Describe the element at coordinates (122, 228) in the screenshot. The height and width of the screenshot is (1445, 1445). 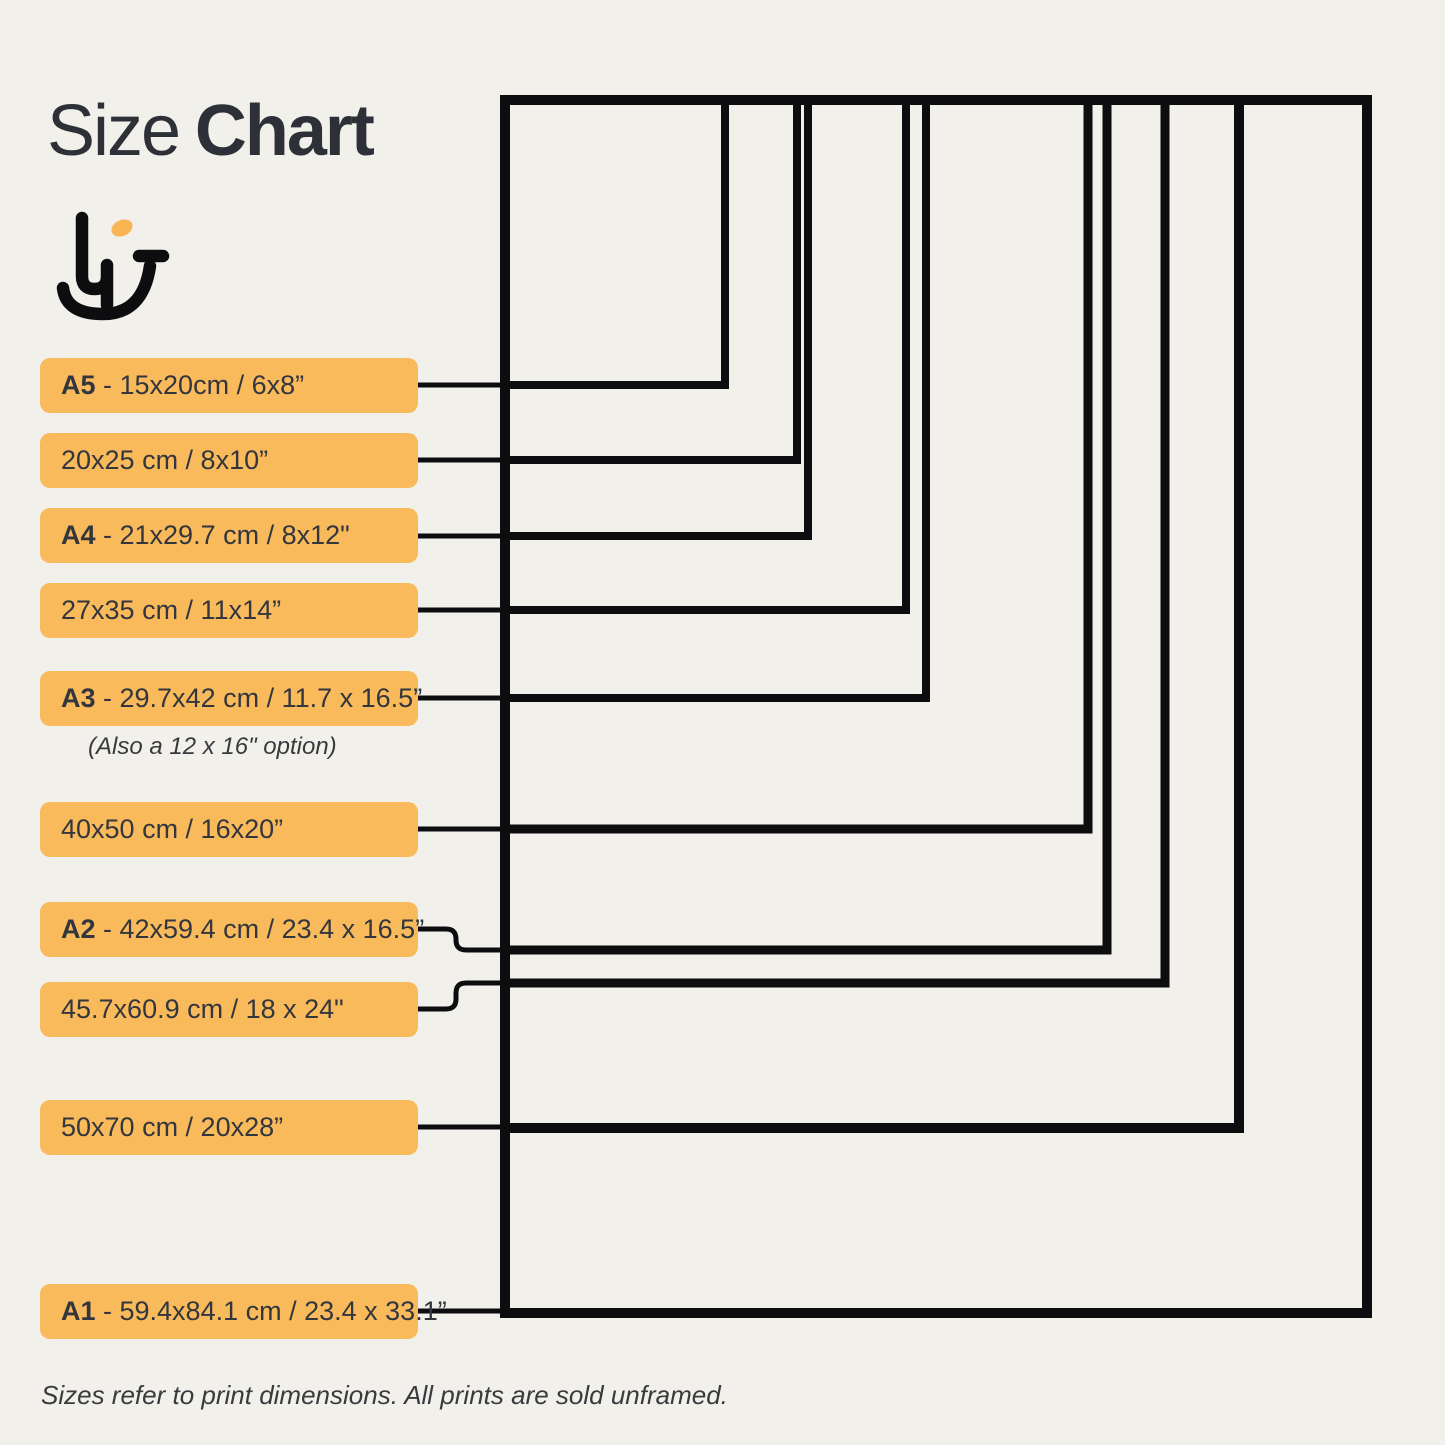
I see `logo-accent-dot` at that location.